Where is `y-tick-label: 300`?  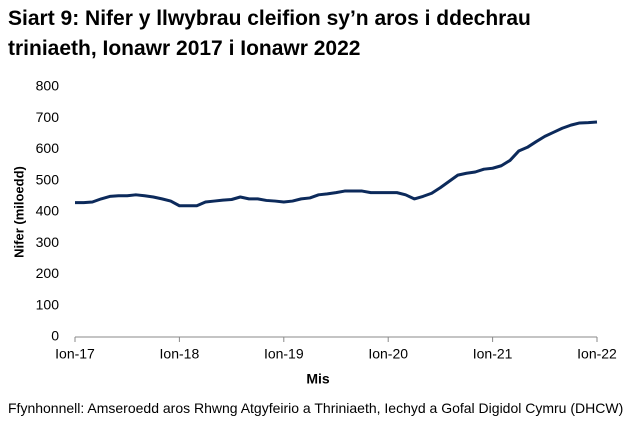 y-tick-label: 300 is located at coordinates (48, 242).